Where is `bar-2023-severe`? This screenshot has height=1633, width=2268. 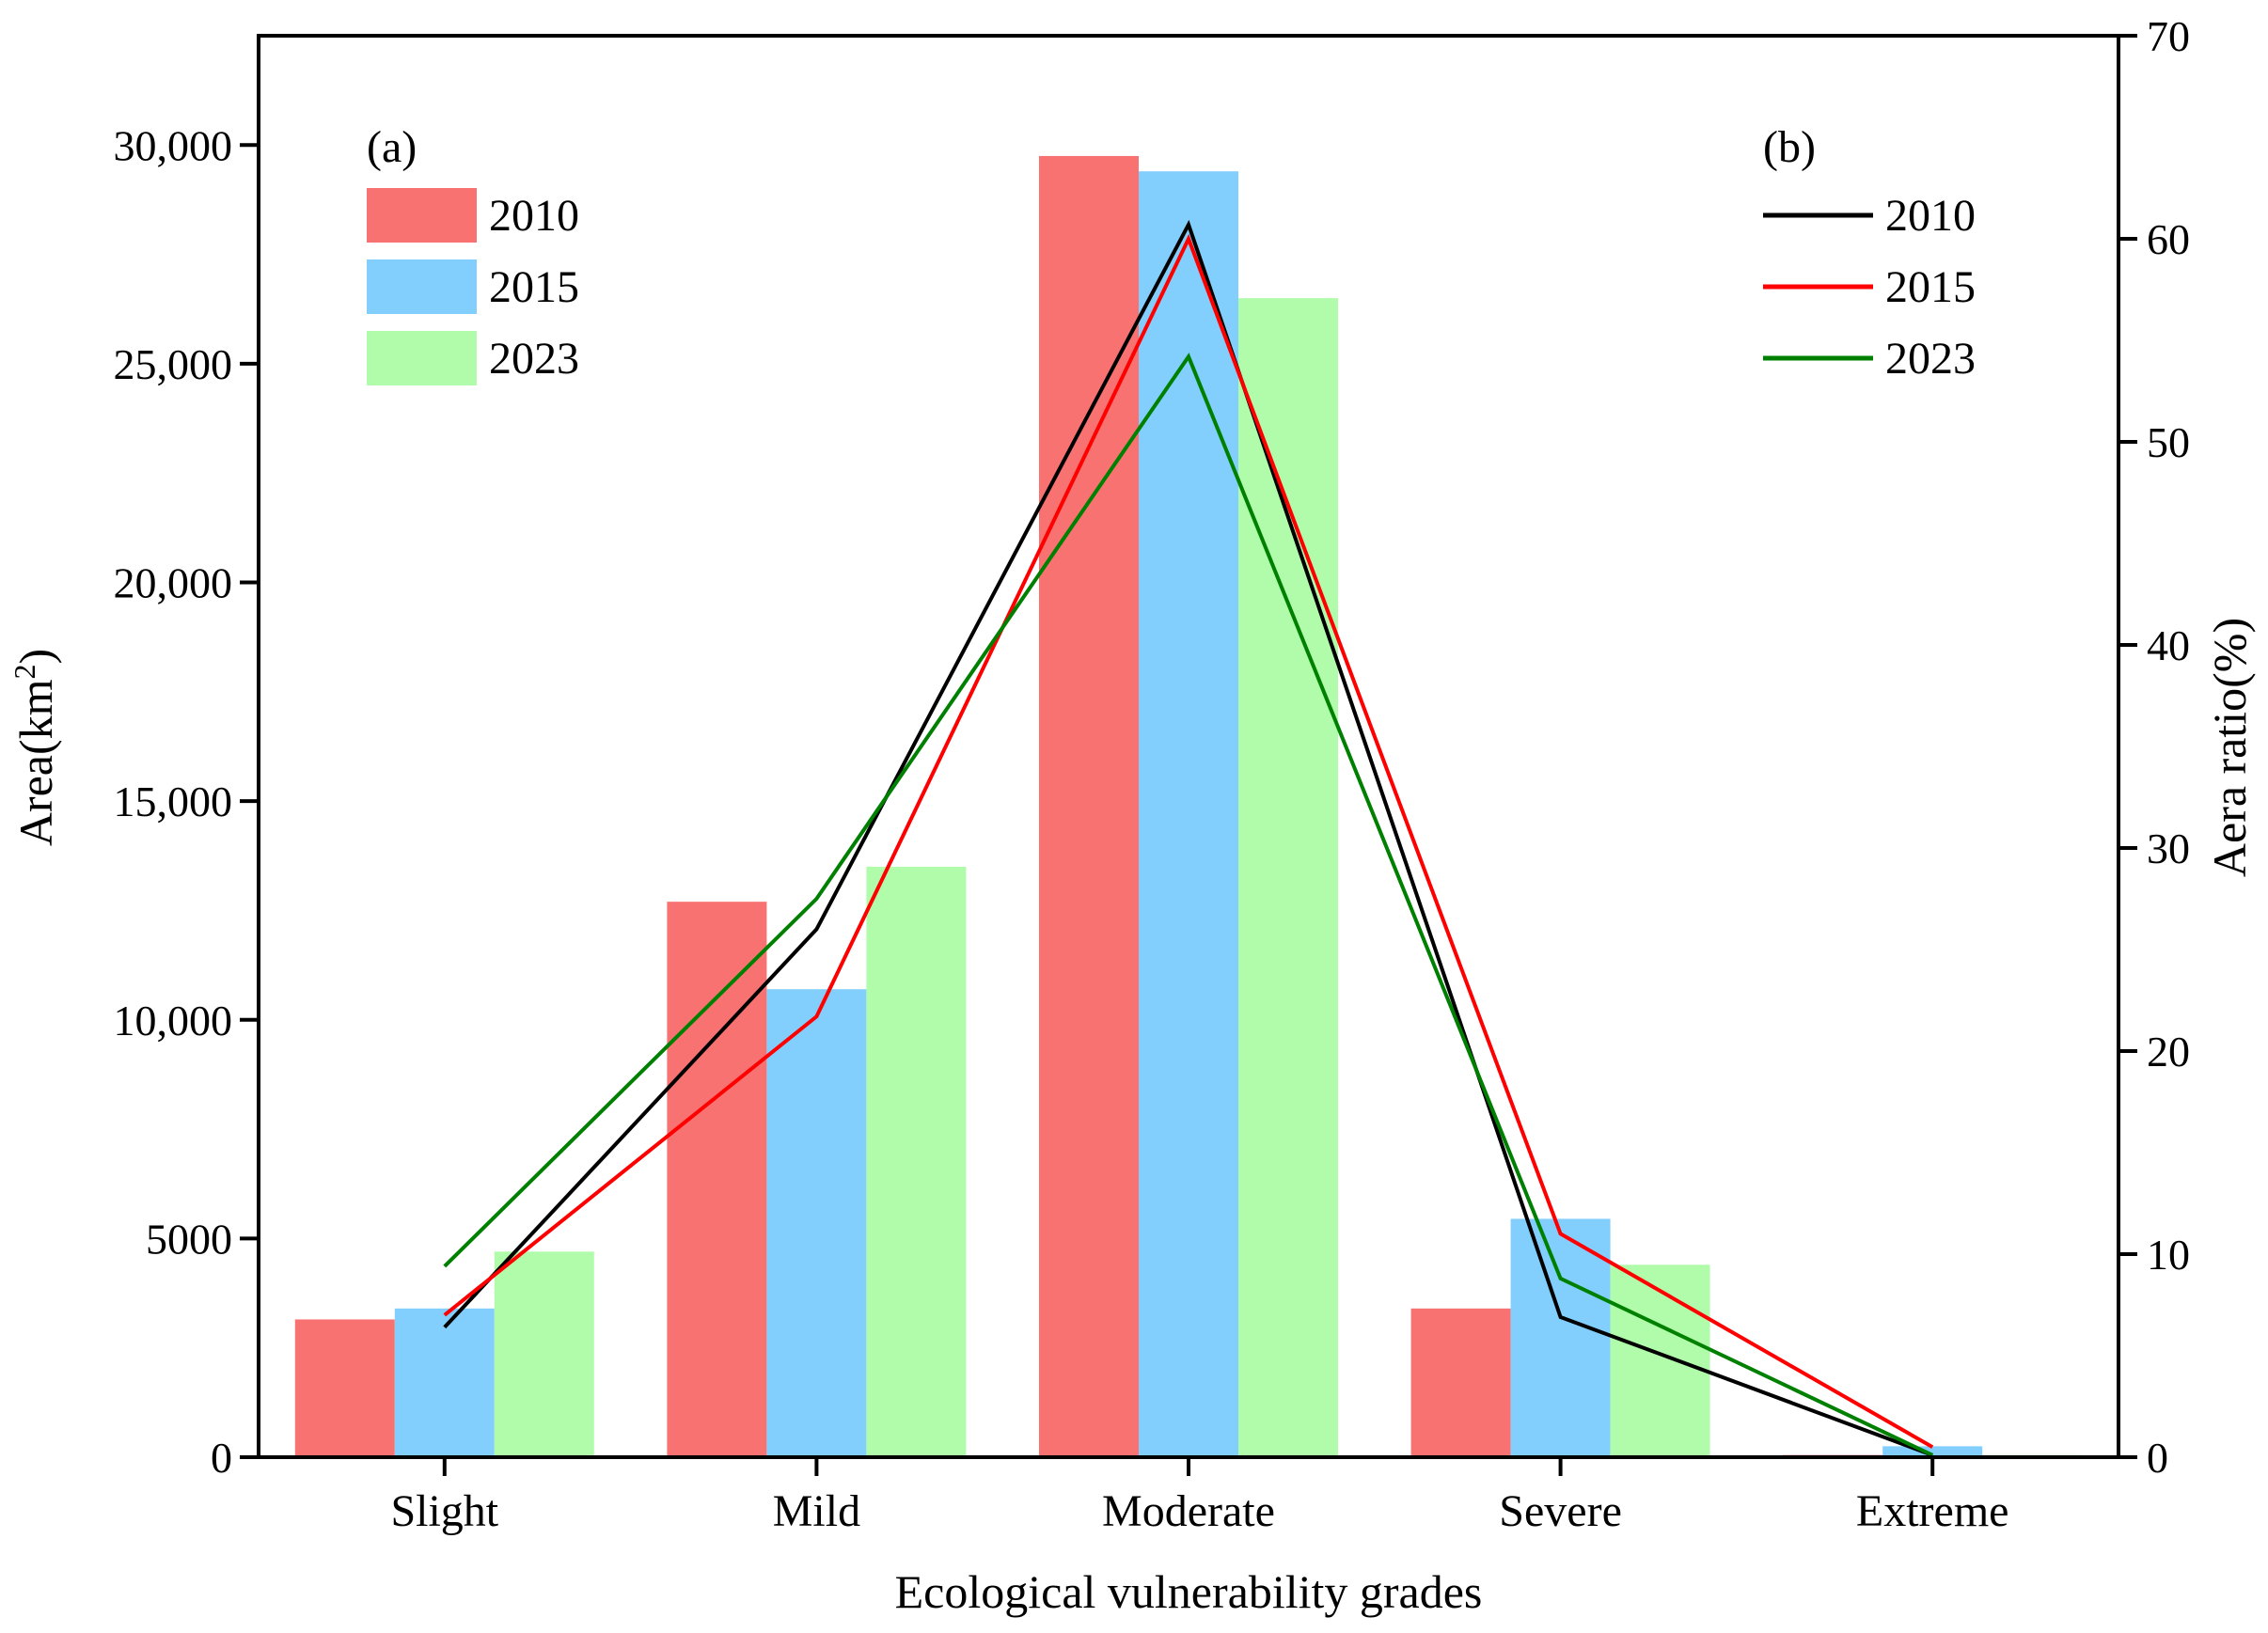 bar-2023-severe is located at coordinates (1660, 1361).